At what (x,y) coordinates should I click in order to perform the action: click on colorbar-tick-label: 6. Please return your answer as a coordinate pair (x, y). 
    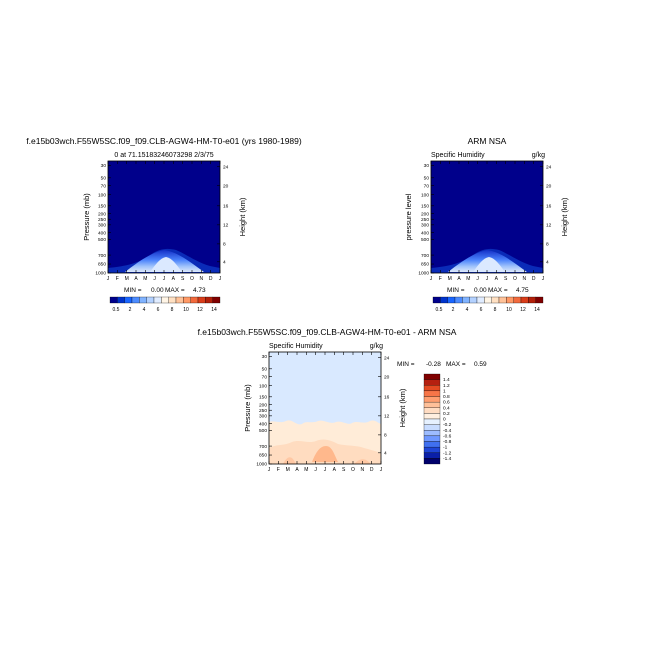
    Looking at the image, I should click on (481, 310).